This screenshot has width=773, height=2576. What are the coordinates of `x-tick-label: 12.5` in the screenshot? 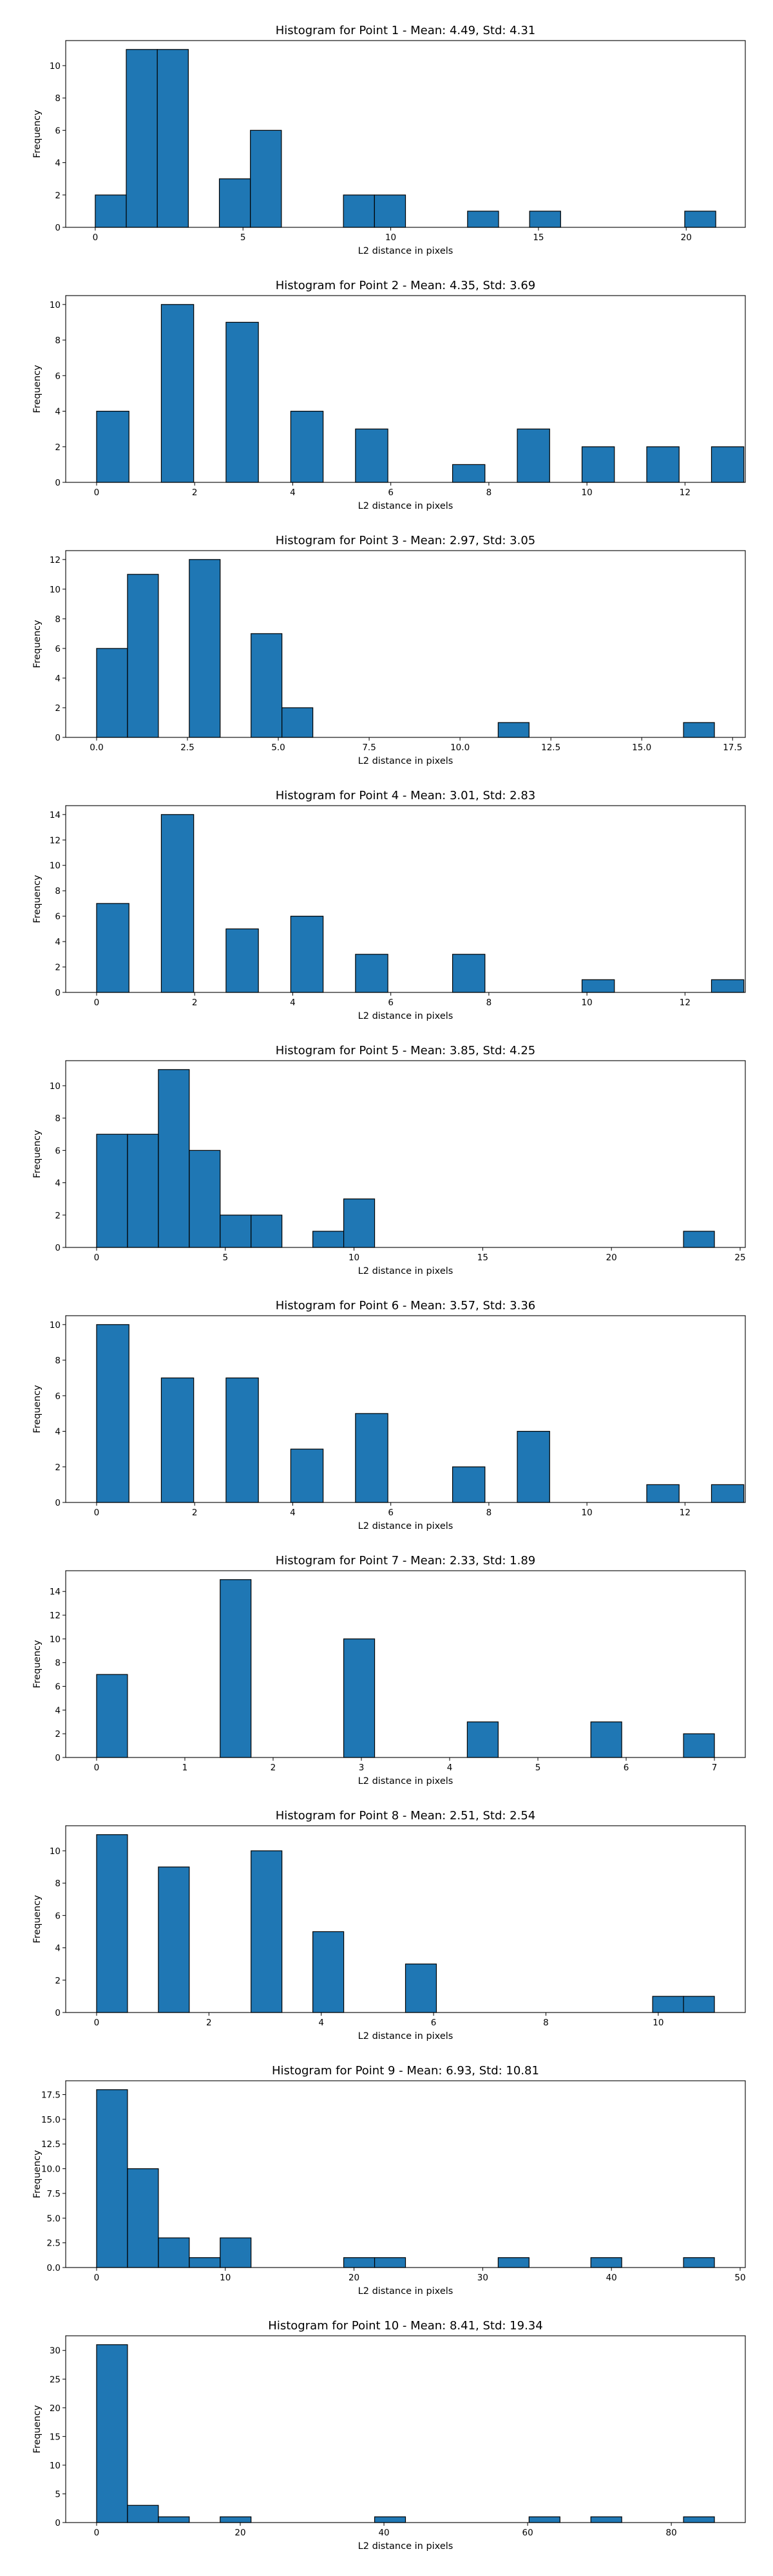 It's located at (550, 748).